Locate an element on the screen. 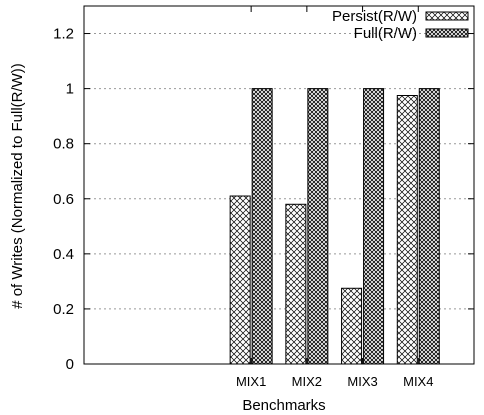 This screenshot has height=415, width=484. legend-label-full: Full(R/W) is located at coordinates (385, 33).